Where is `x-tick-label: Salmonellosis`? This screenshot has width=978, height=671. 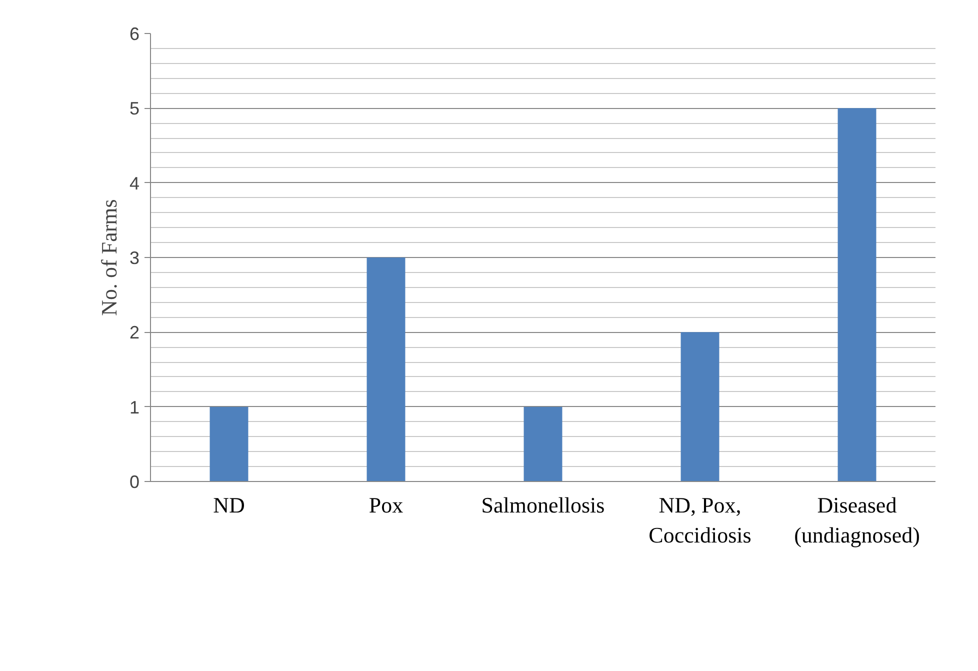
x-tick-label: Salmonellosis is located at coordinates (543, 505).